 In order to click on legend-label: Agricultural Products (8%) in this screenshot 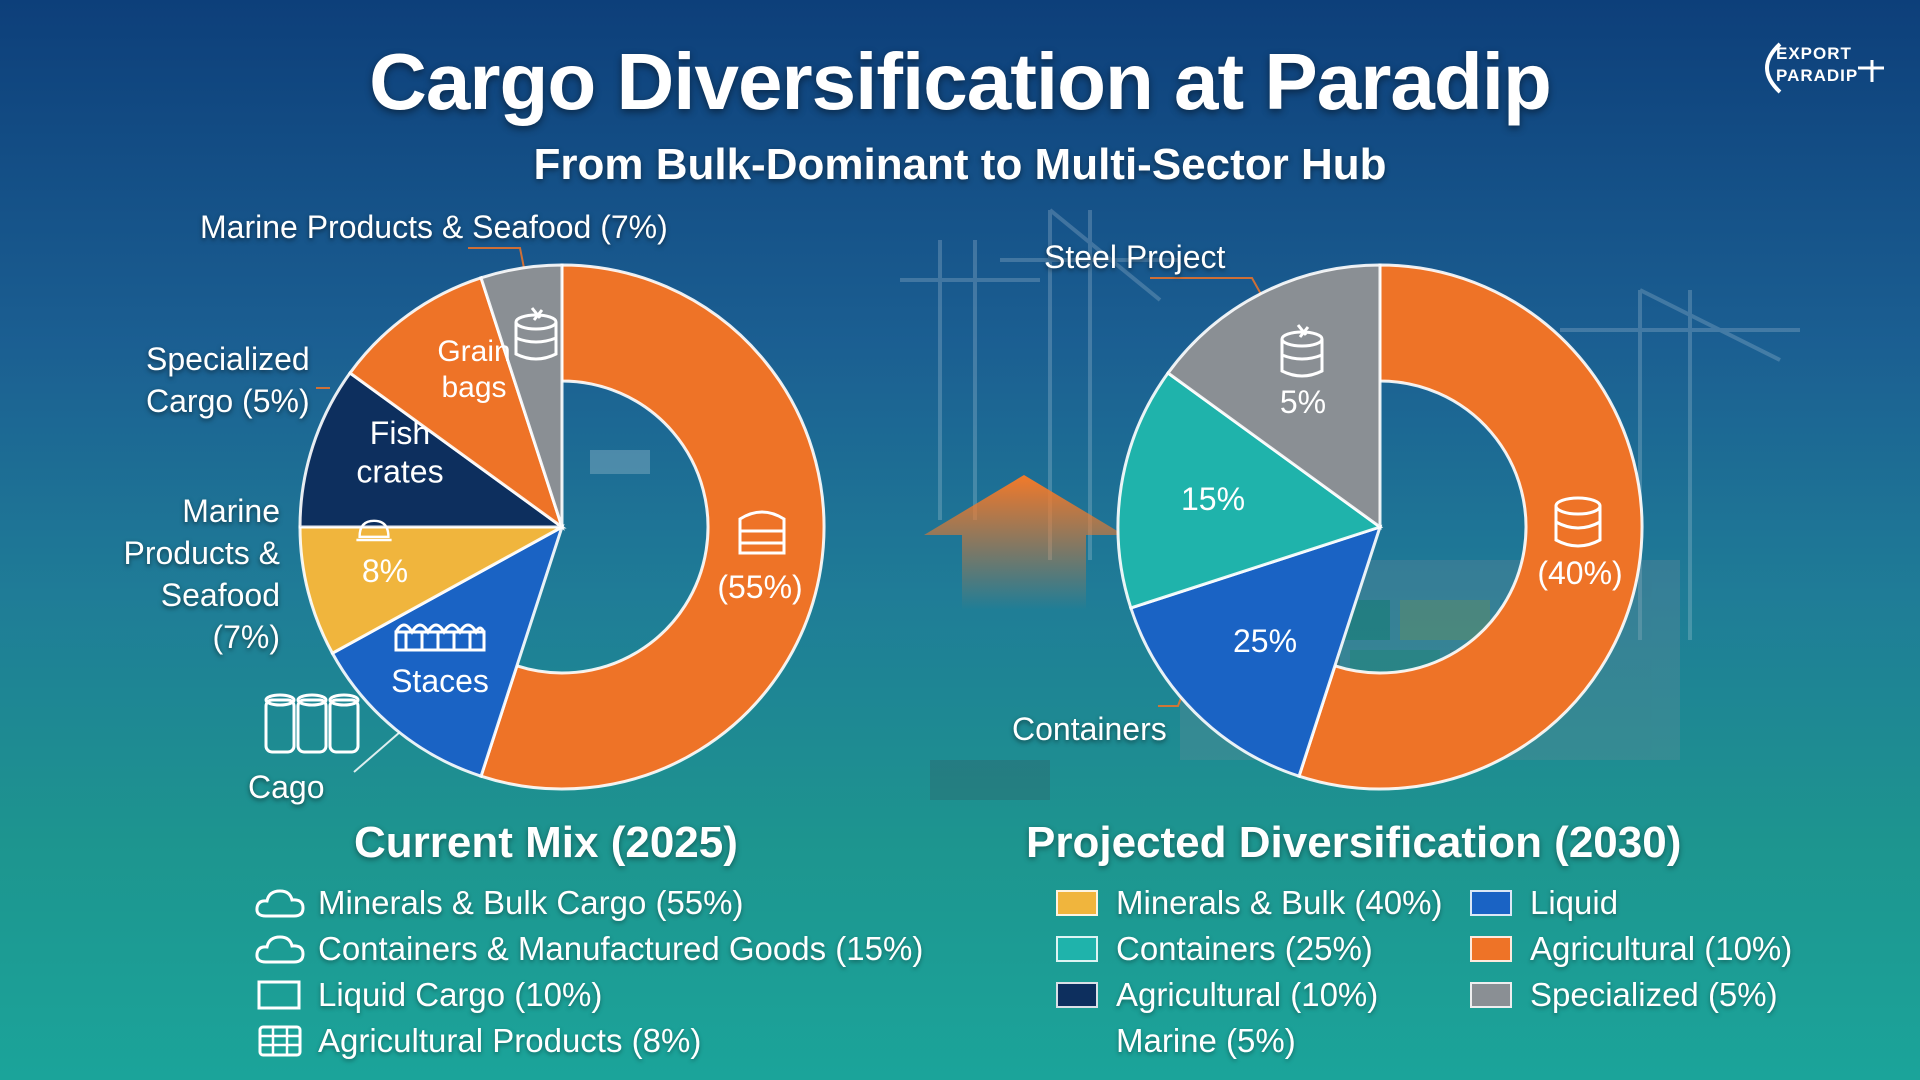, I will do `click(510, 1040)`.